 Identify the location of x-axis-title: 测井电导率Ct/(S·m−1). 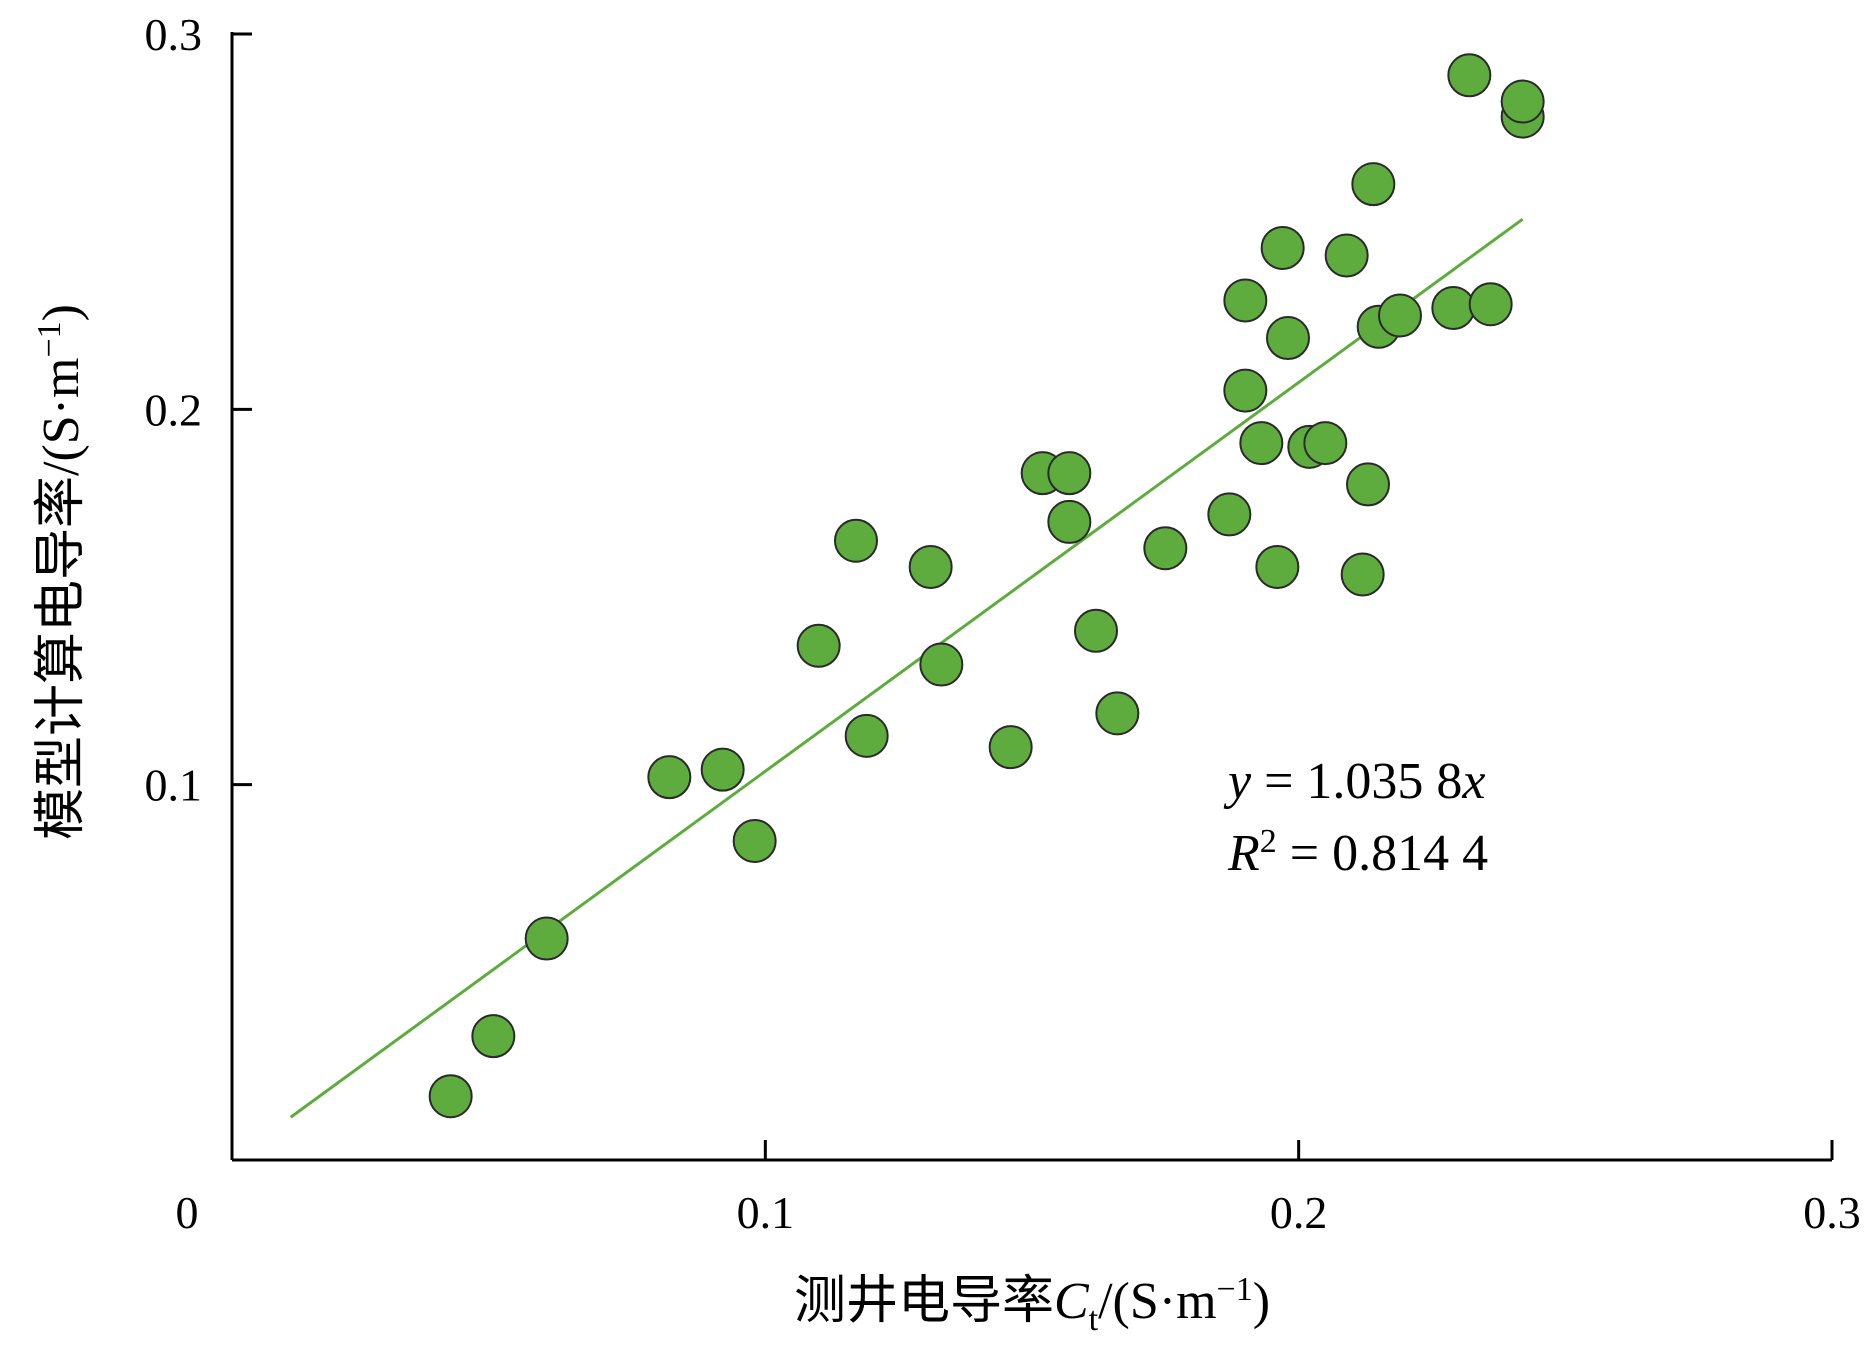
(1032, 1304).